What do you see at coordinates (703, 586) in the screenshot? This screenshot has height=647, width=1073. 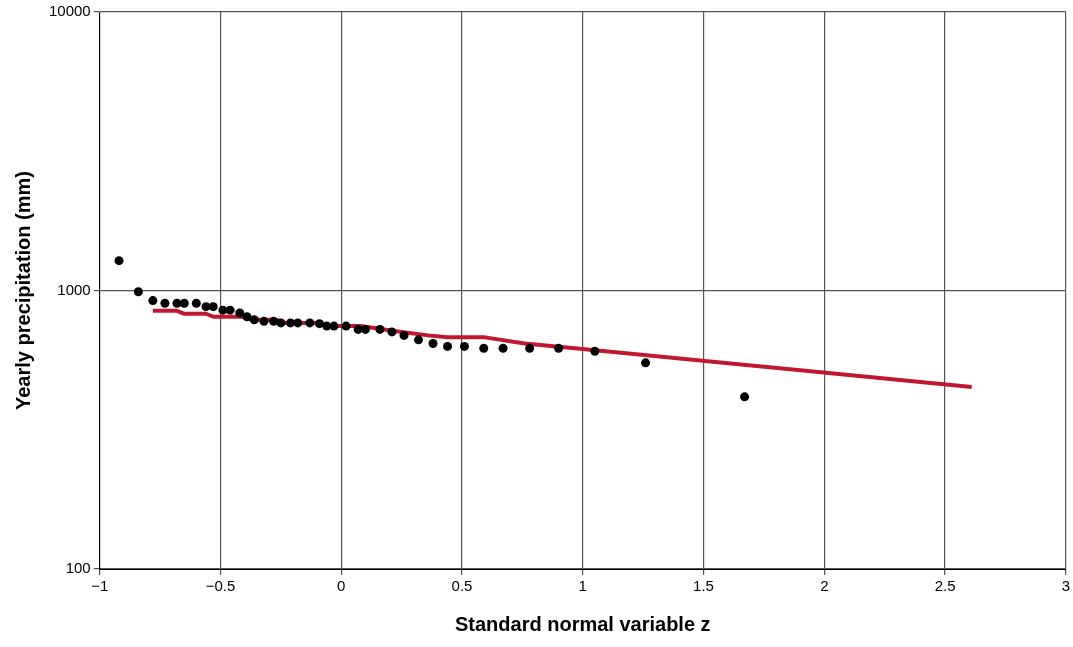 I see `x-tick-label: 1.5` at bounding box center [703, 586].